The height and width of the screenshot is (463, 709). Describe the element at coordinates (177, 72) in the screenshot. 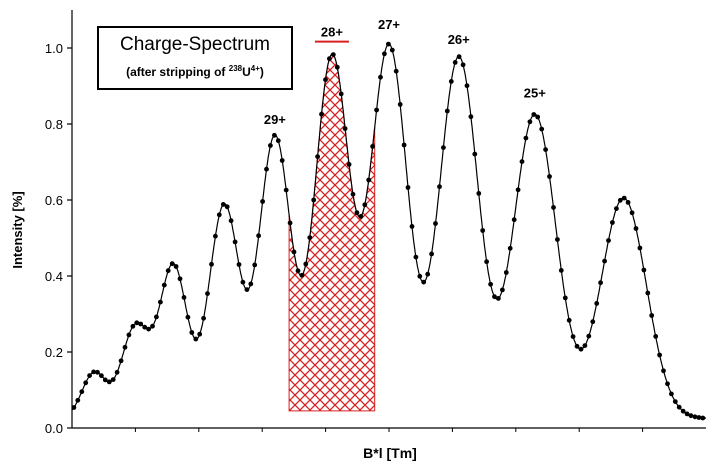

I see `subtitle-prefix: (after stripping of` at that location.